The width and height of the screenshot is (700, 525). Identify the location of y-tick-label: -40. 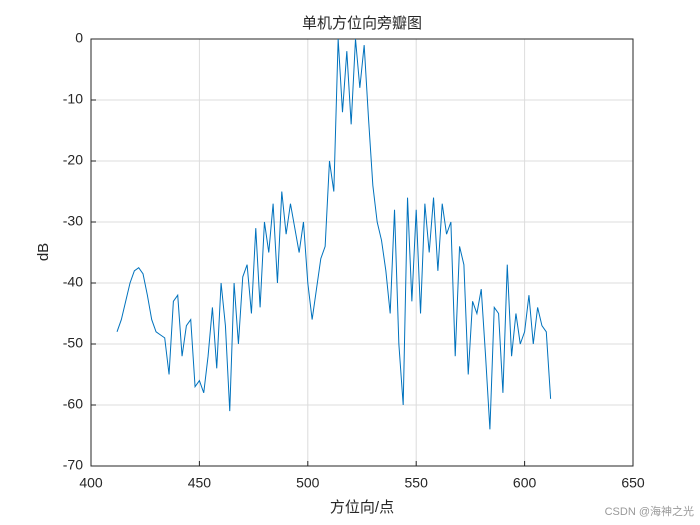
(73, 282).